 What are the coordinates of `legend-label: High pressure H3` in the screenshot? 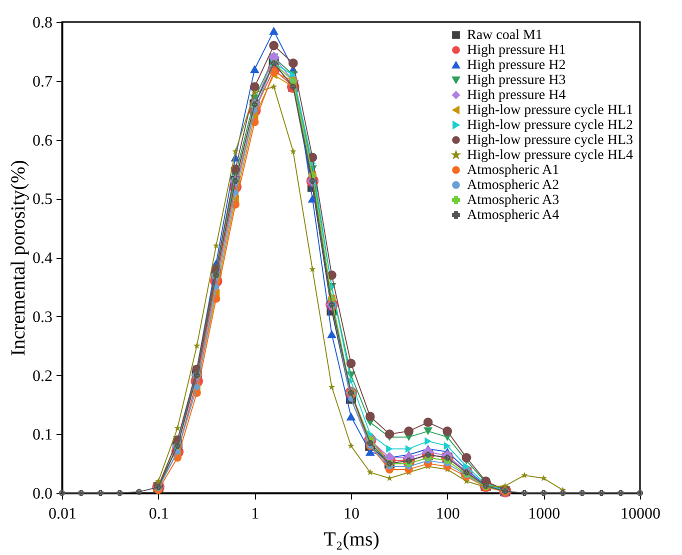 It's located at (516, 80).